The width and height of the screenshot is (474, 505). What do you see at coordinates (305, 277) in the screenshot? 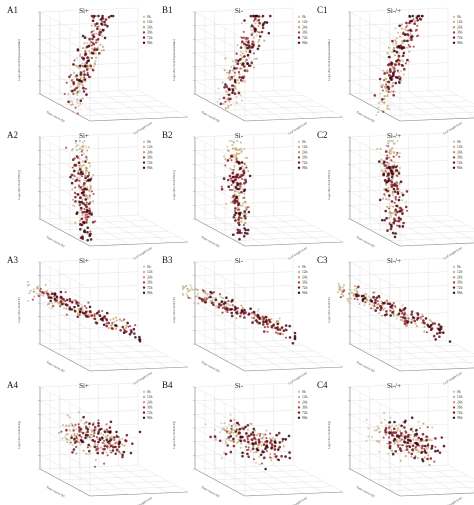
I see `legend-label: 24h` at bounding box center [305, 277].